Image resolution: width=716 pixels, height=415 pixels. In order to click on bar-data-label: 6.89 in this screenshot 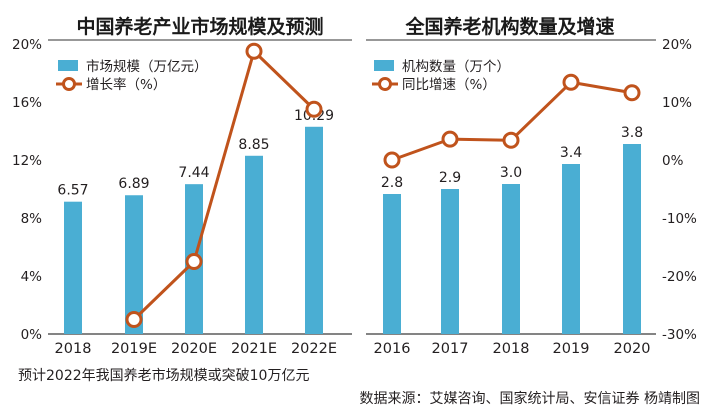, I will do `click(133, 184)`.